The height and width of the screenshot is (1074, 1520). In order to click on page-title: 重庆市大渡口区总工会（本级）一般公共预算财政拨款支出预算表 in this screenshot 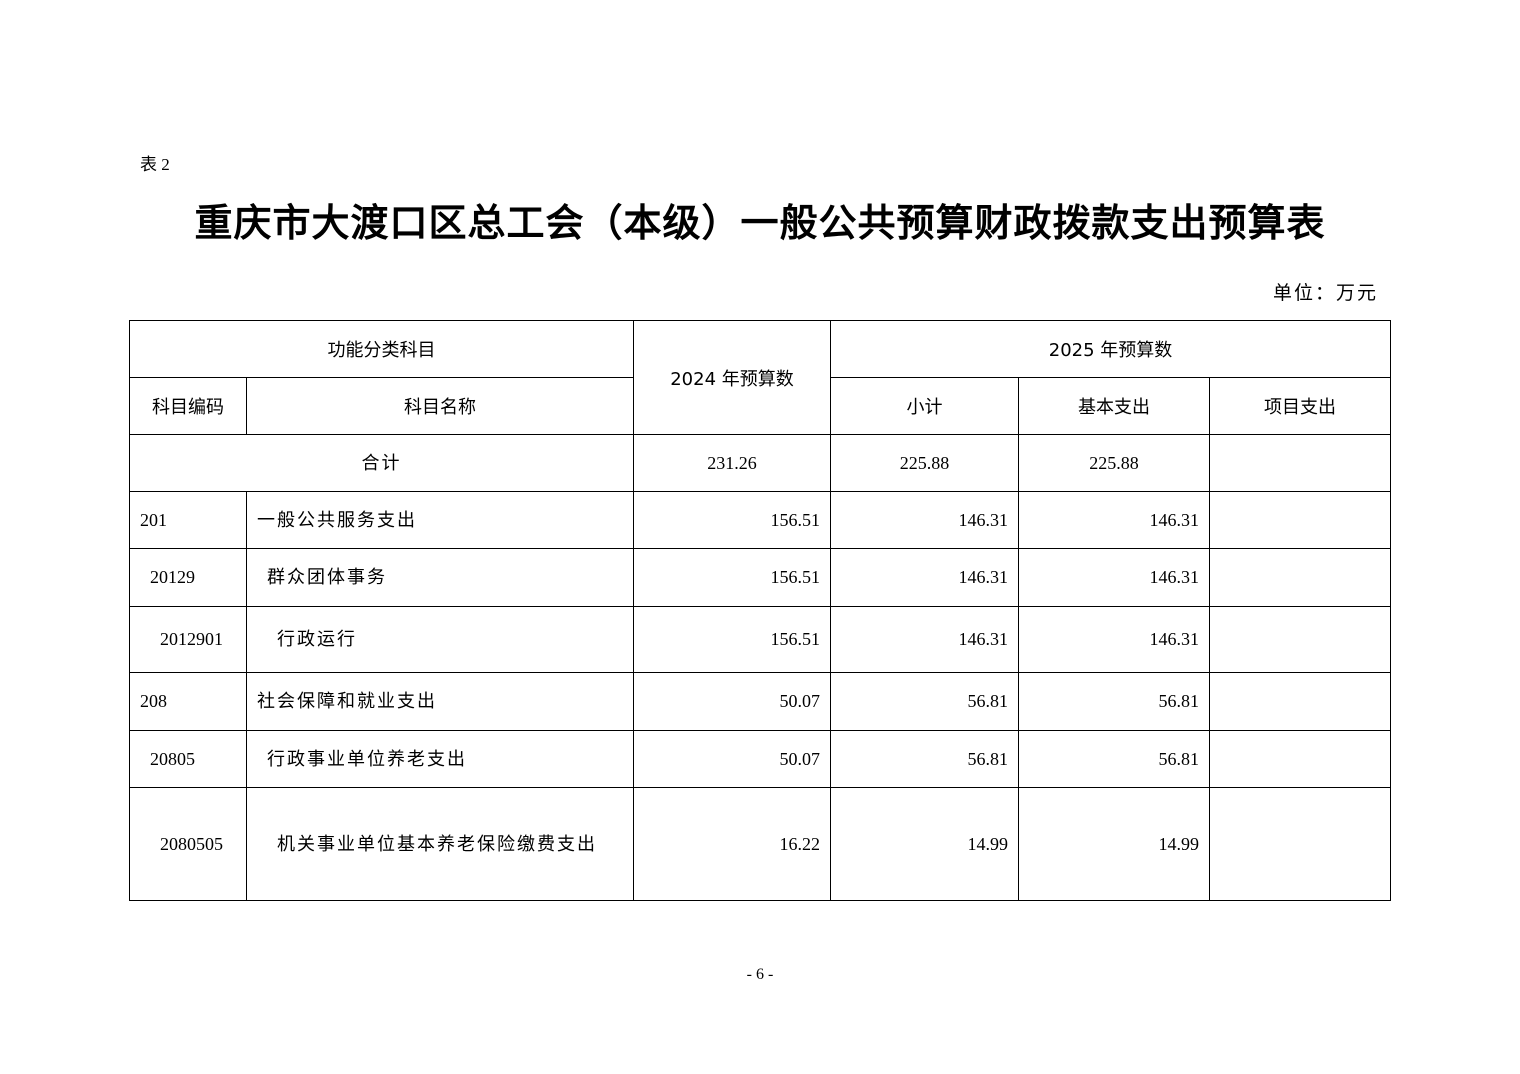, I will do `click(760, 224)`.